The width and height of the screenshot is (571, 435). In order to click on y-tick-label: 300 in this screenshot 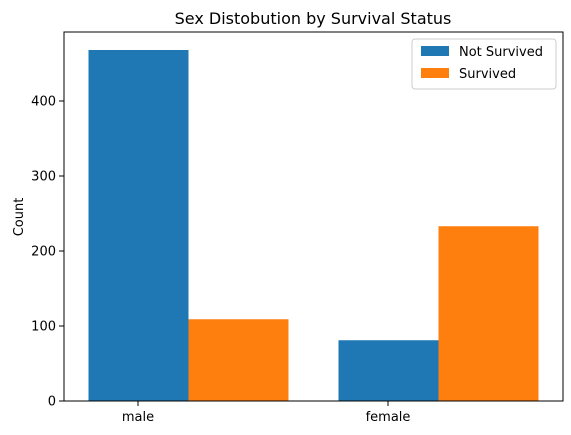, I will do `click(43, 177)`.